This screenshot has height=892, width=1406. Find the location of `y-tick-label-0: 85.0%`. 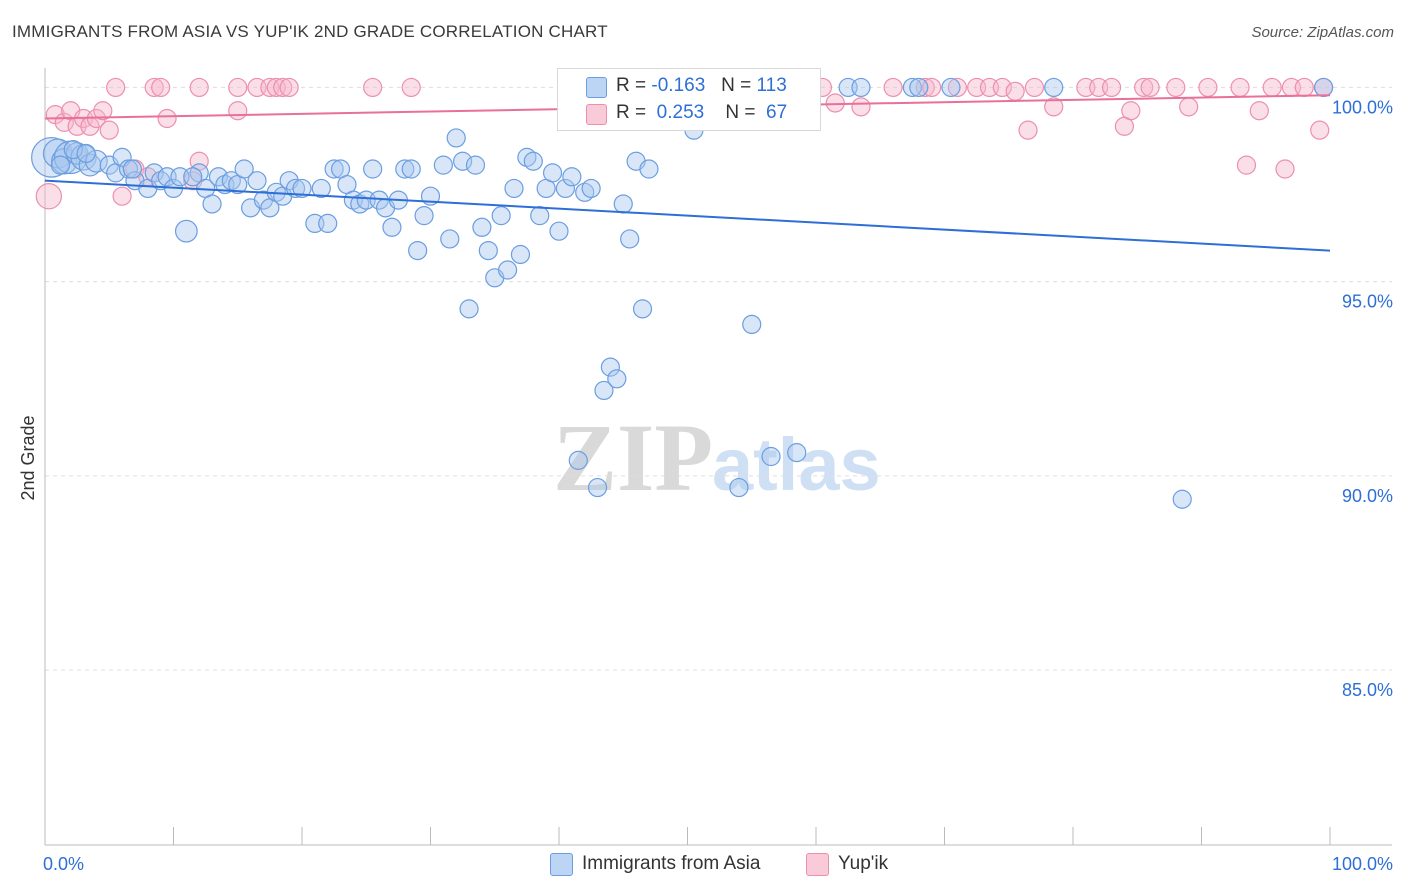

y-tick-label-0: 85.0% is located at coordinates (1367, 690).